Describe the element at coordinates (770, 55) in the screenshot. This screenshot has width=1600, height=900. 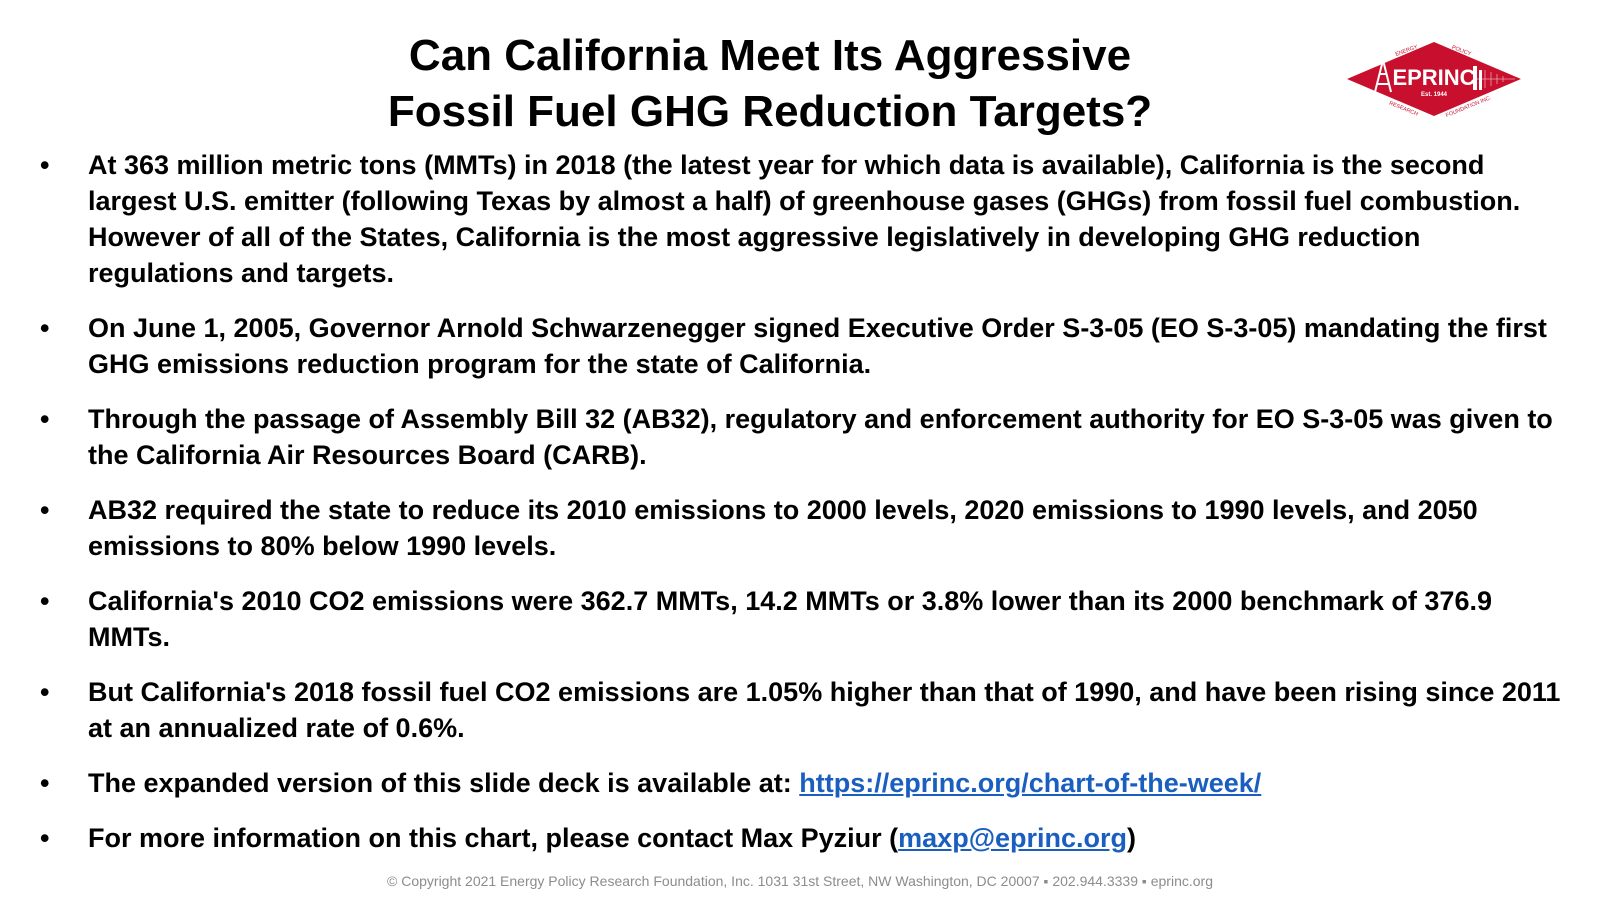
I see `title-line-1: Can California Meet Its Aggressive` at that location.